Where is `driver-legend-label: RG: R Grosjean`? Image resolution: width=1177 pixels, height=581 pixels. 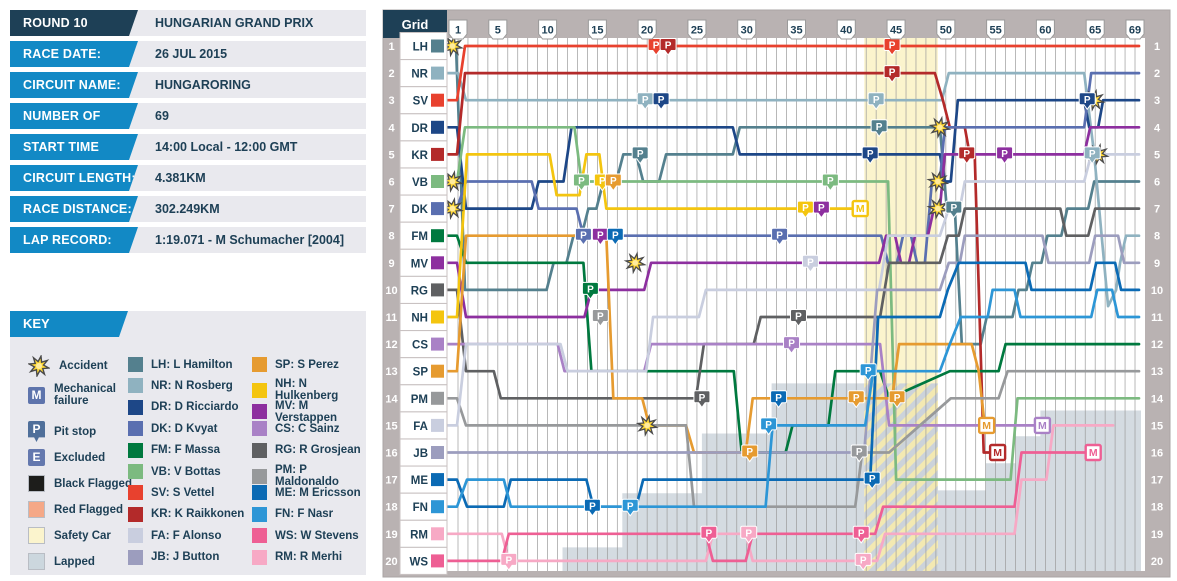
driver-legend-label: RG: R Grosjean is located at coordinates (318, 450).